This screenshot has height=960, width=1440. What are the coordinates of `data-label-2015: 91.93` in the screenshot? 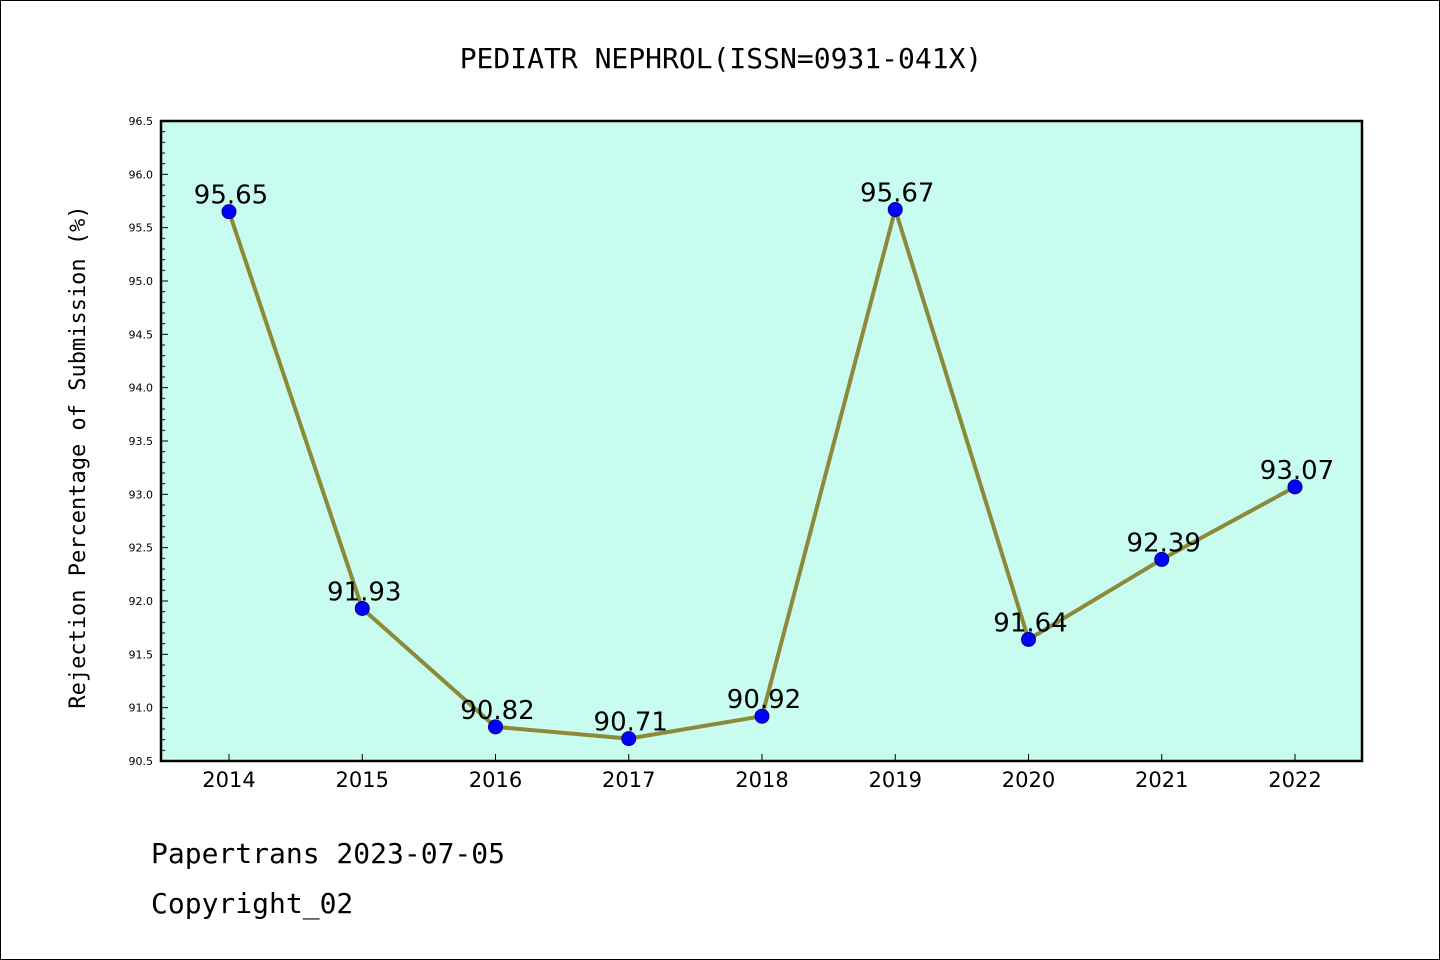 It's located at (364, 592).